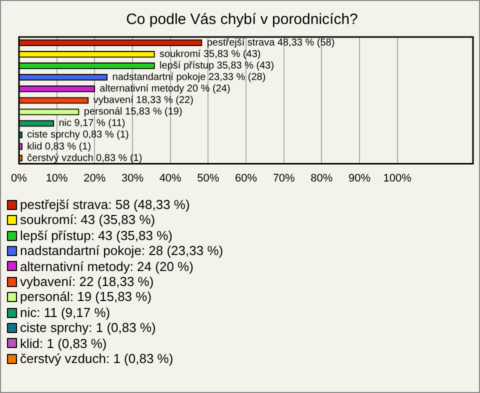 The image size is (480, 393). What do you see at coordinates (217, 66) in the screenshot?
I see `data-label: lepší přístup 35,83 % (43)` at bounding box center [217, 66].